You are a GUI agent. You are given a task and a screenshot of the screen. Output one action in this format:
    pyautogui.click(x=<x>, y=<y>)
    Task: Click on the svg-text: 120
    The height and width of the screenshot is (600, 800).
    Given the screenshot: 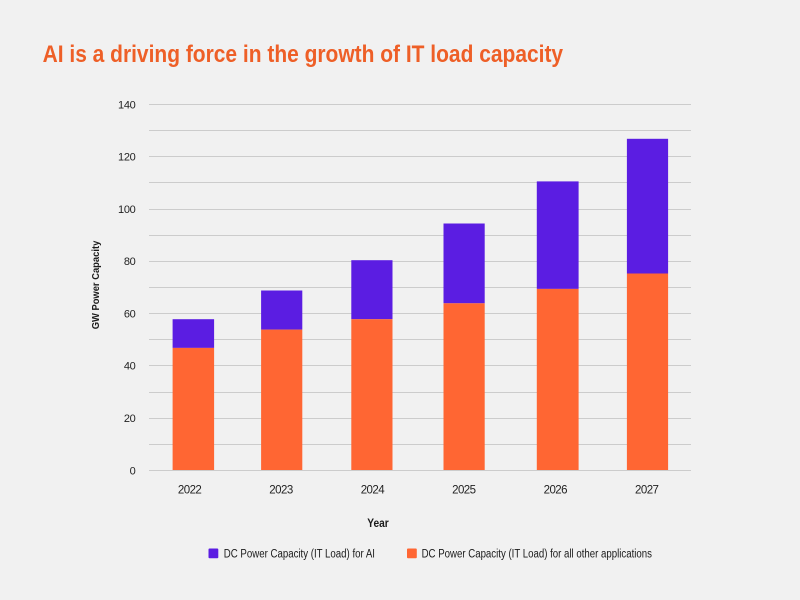 What is the action you would take?
    pyautogui.click(x=127, y=158)
    